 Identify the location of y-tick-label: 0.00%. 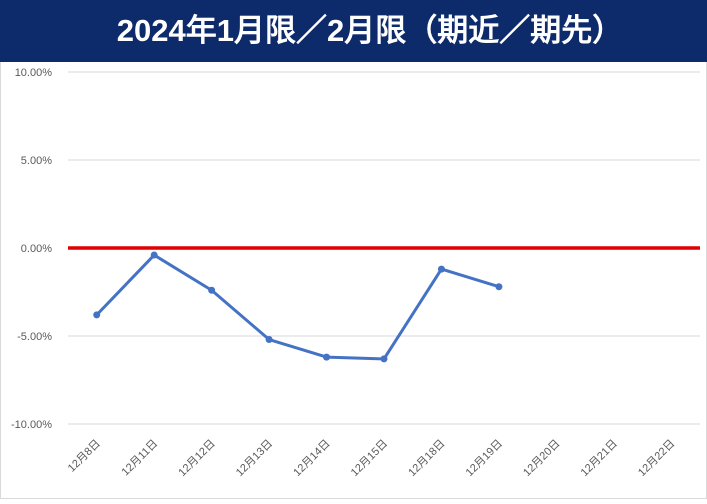
(36, 249).